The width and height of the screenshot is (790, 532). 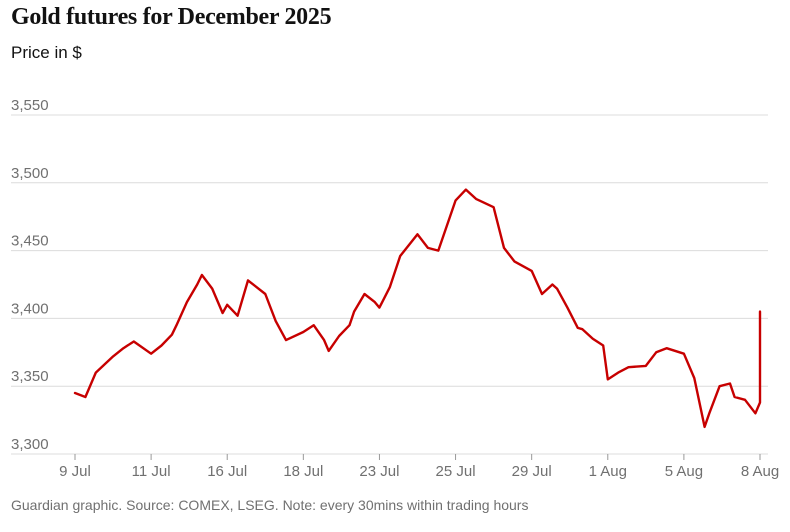 I want to click on y-axis-ticks: 3,300 3,350 3,400 3,450 3,500 3,550, so click(x=30, y=275).